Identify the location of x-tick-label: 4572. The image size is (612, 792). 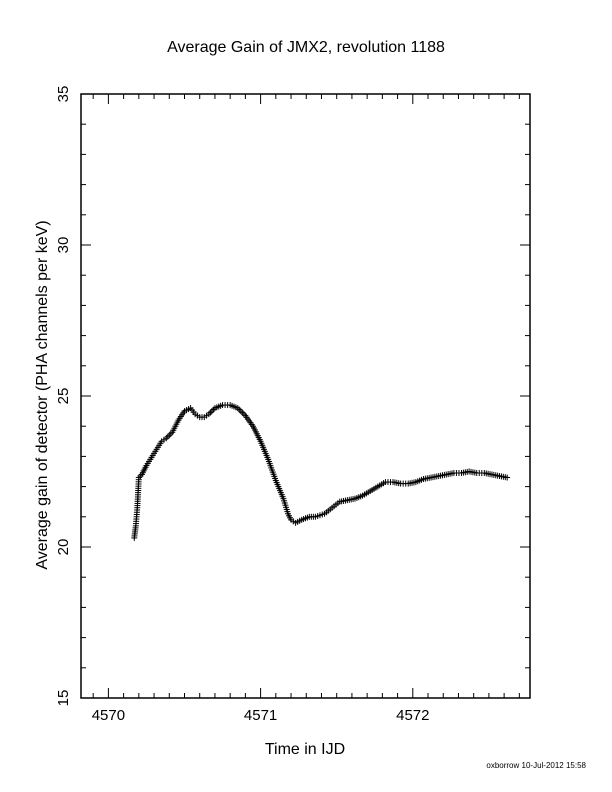
(412, 715).